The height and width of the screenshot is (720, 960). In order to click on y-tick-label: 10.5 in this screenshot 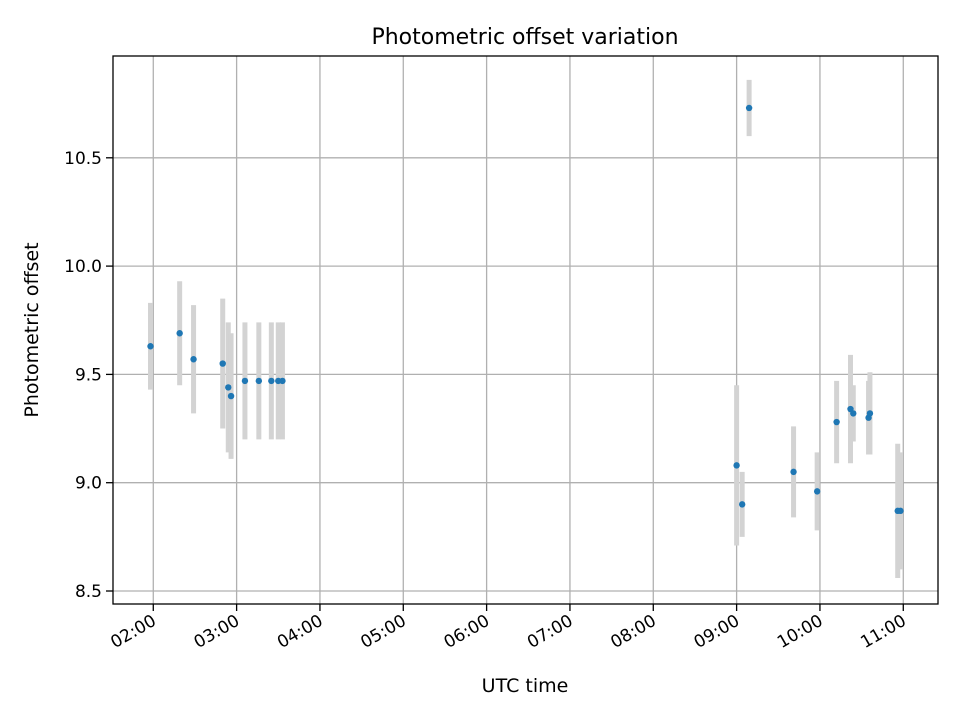, I will do `click(83, 159)`.